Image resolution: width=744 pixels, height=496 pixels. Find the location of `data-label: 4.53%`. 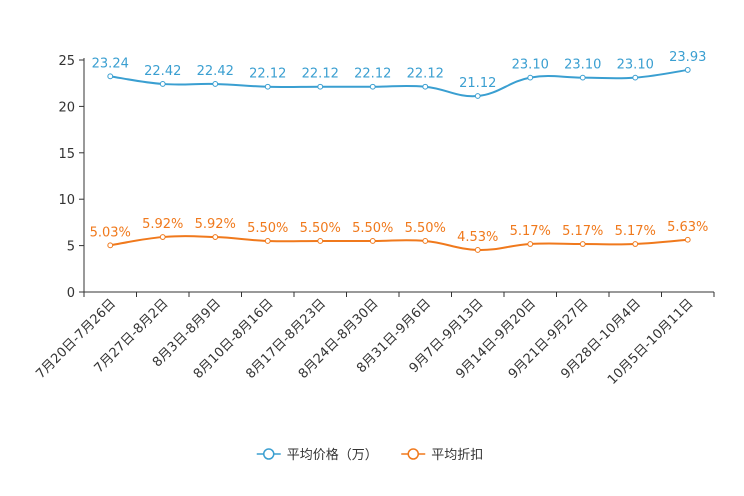

data-label: 4.53% is located at coordinates (477, 237).